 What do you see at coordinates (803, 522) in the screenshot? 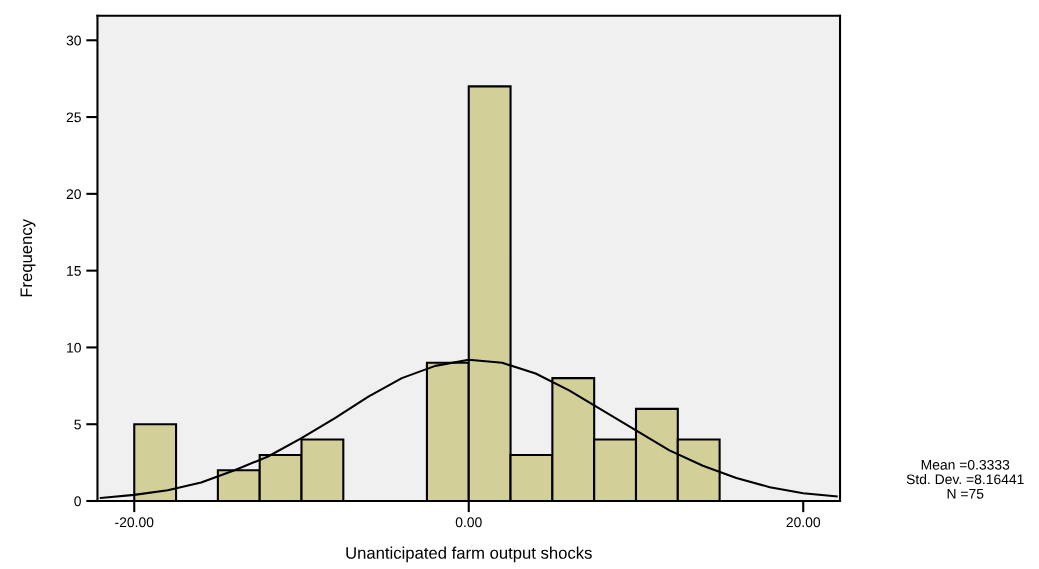
I see `x-tick-label: 20.00` at bounding box center [803, 522].